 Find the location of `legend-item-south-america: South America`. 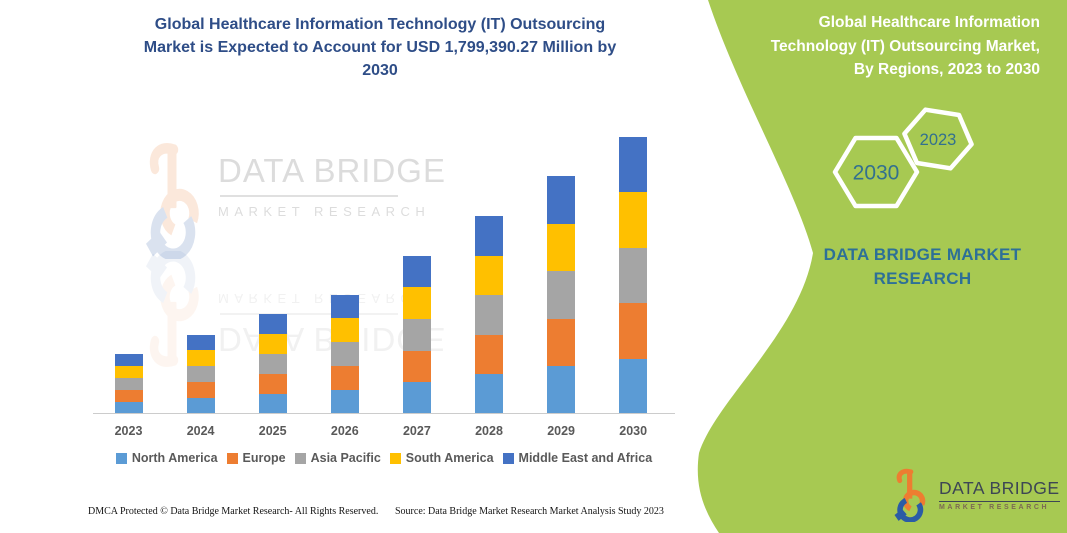

legend-item-south-america: South America is located at coordinates (441, 458).